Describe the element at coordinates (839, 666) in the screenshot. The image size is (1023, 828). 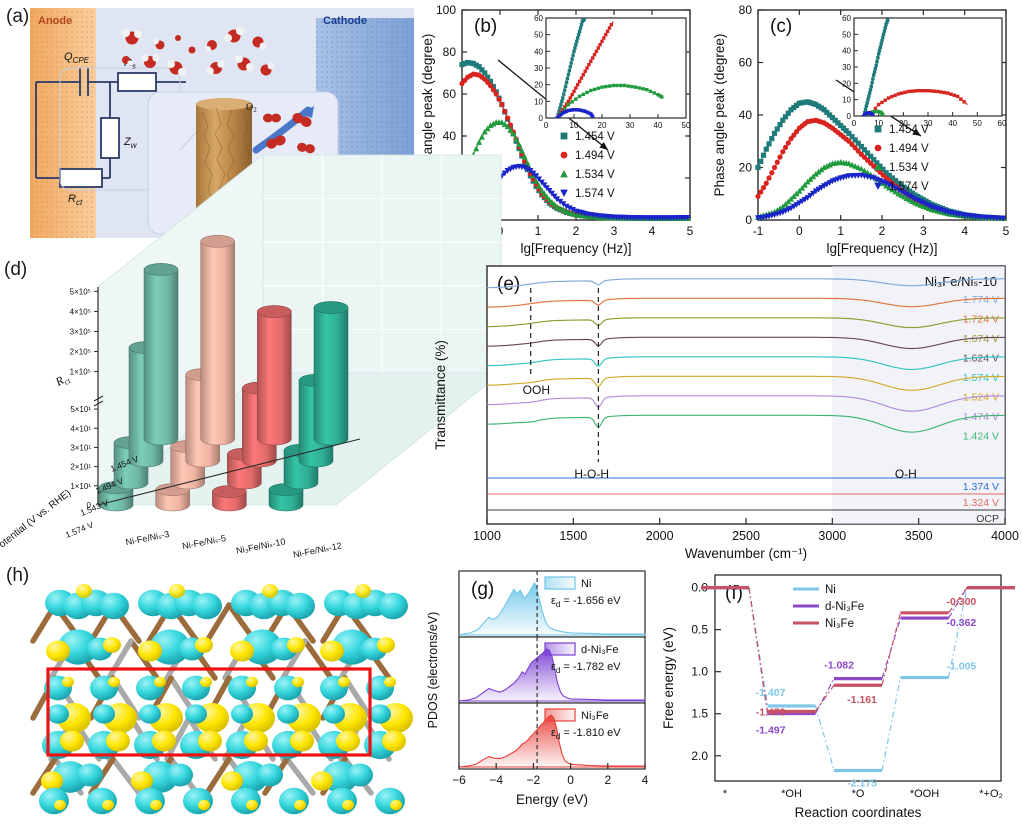
I see `fe-value-label: -1.082` at that location.